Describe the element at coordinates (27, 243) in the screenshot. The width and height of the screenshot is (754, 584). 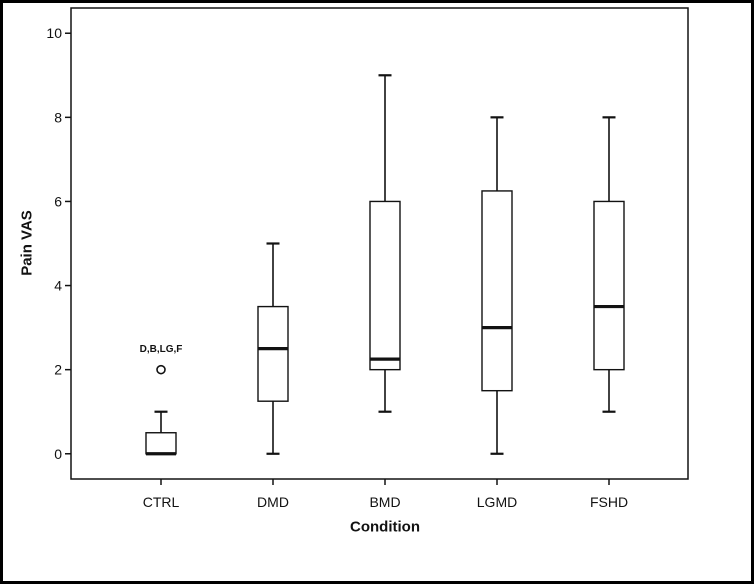
I see `y-axis-title: Pain VAS` at that location.